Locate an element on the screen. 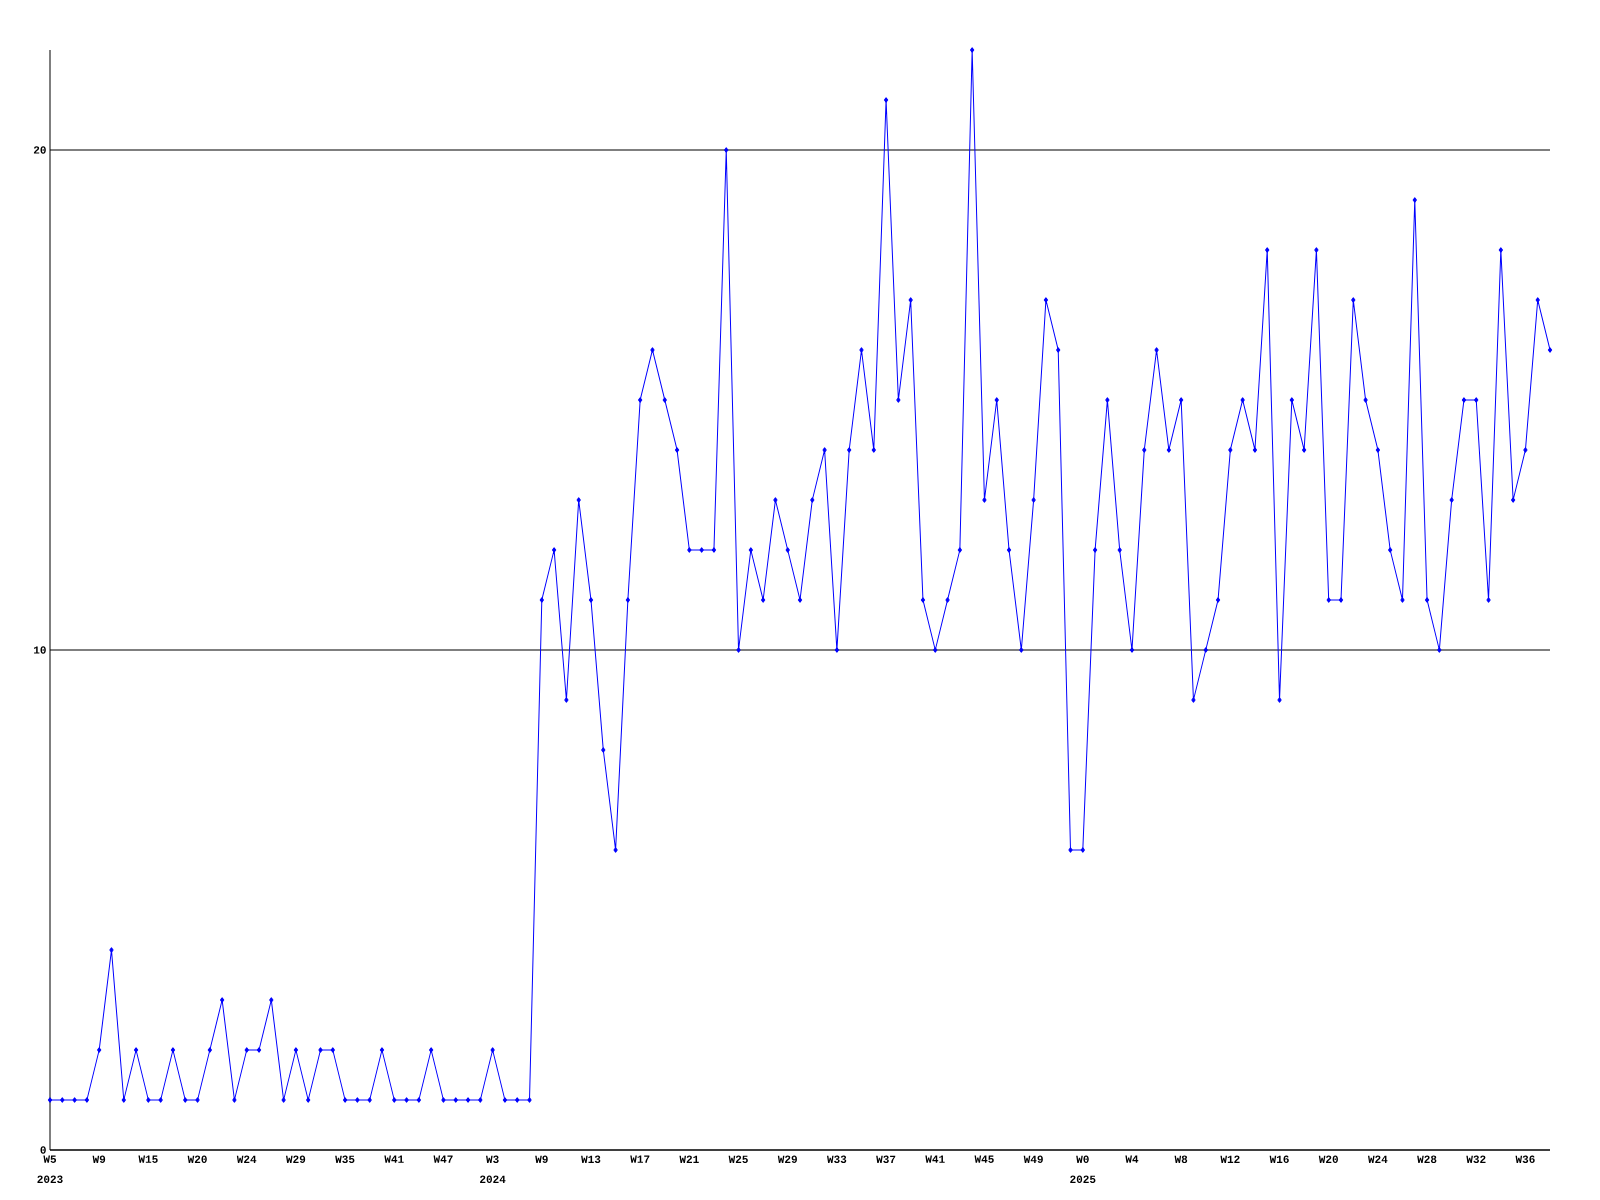 This screenshot has width=1600, height=1200. x-tick-label: W4 is located at coordinates (1132, 1159).